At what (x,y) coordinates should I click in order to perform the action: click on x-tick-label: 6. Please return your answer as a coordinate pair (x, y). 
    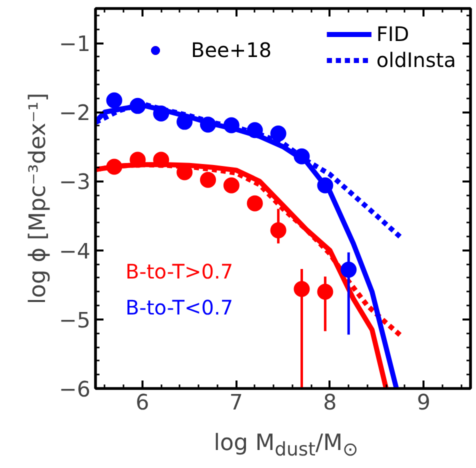
    Looking at the image, I should click on (143, 403).